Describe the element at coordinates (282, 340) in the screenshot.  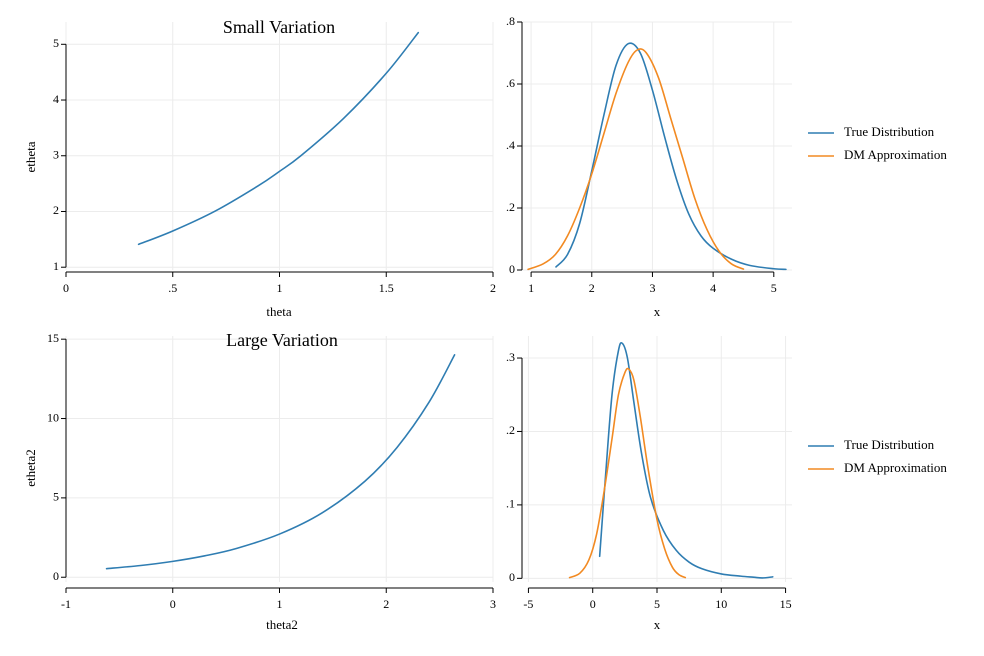
I see `panel-title: Large Variation` at that location.